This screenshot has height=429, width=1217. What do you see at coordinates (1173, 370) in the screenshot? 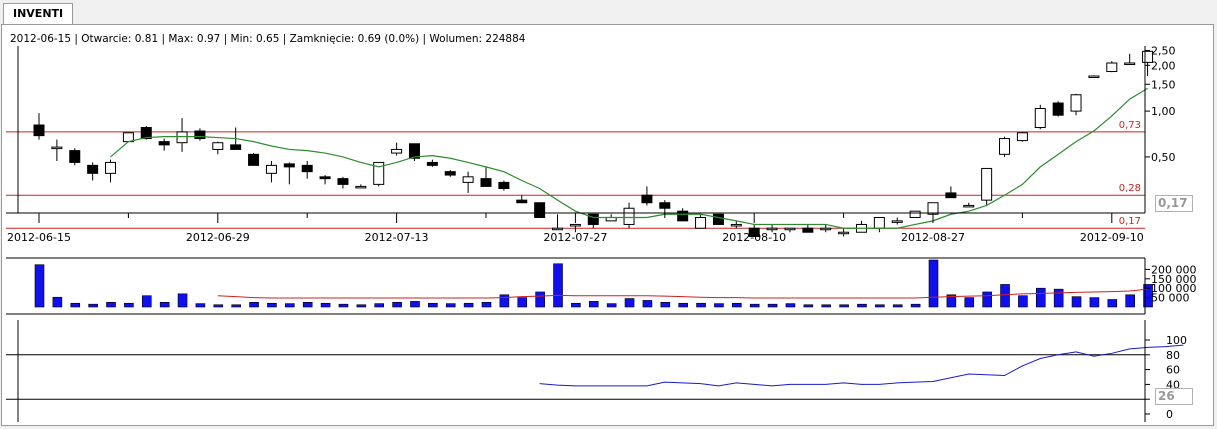
I see `osc-tick-label: 60` at bounding box center [1173, 370].